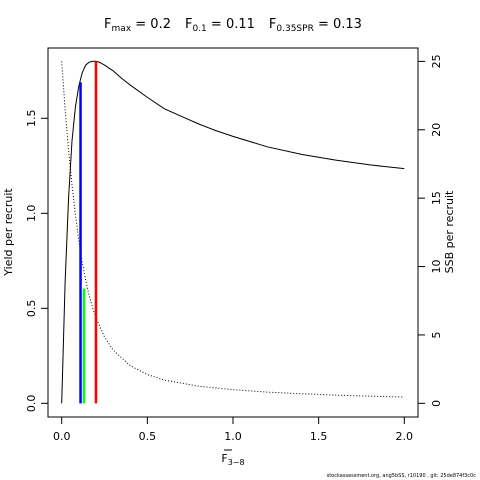  Describe the element at coordinates (199, 29) in the screenshot. I see `title-subscript: 0.1` at that location.